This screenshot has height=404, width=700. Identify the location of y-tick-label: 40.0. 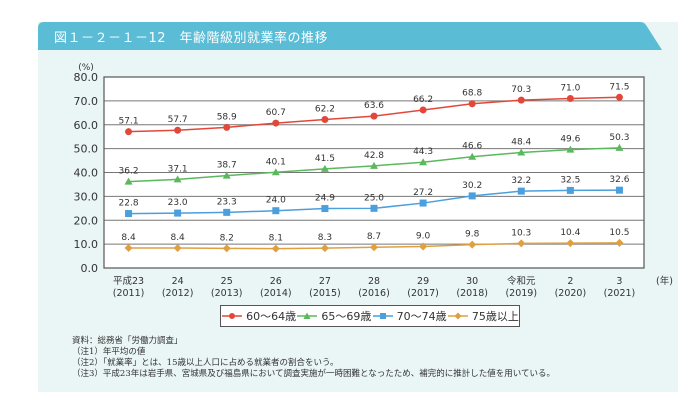
(86, 173).